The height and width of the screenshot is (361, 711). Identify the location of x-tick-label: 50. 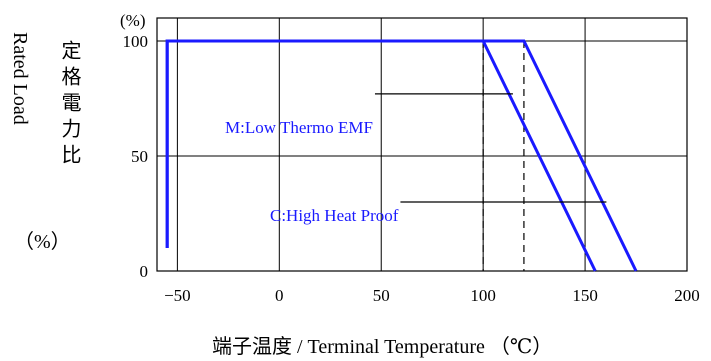
(381, 295).